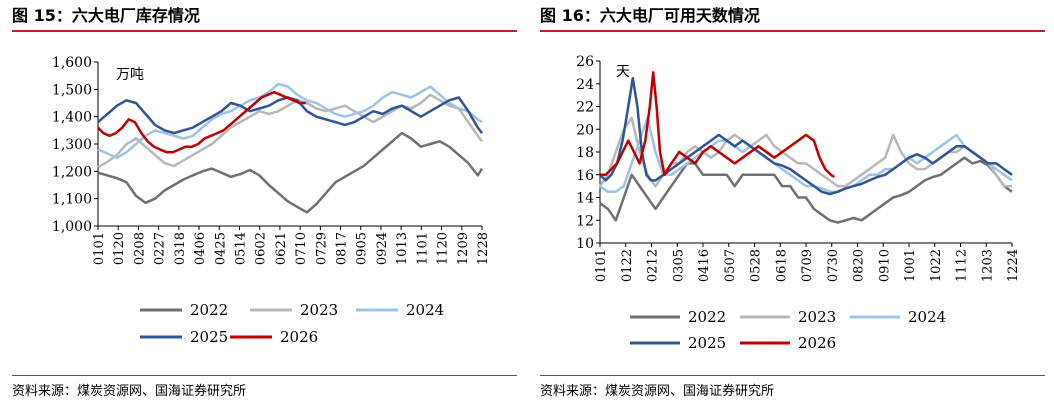 This screenshot has height=409, width=1054. Describe the element at coordinates (72, 200) in the screenshot. I see `y-tick-label: 1,100` at that location.